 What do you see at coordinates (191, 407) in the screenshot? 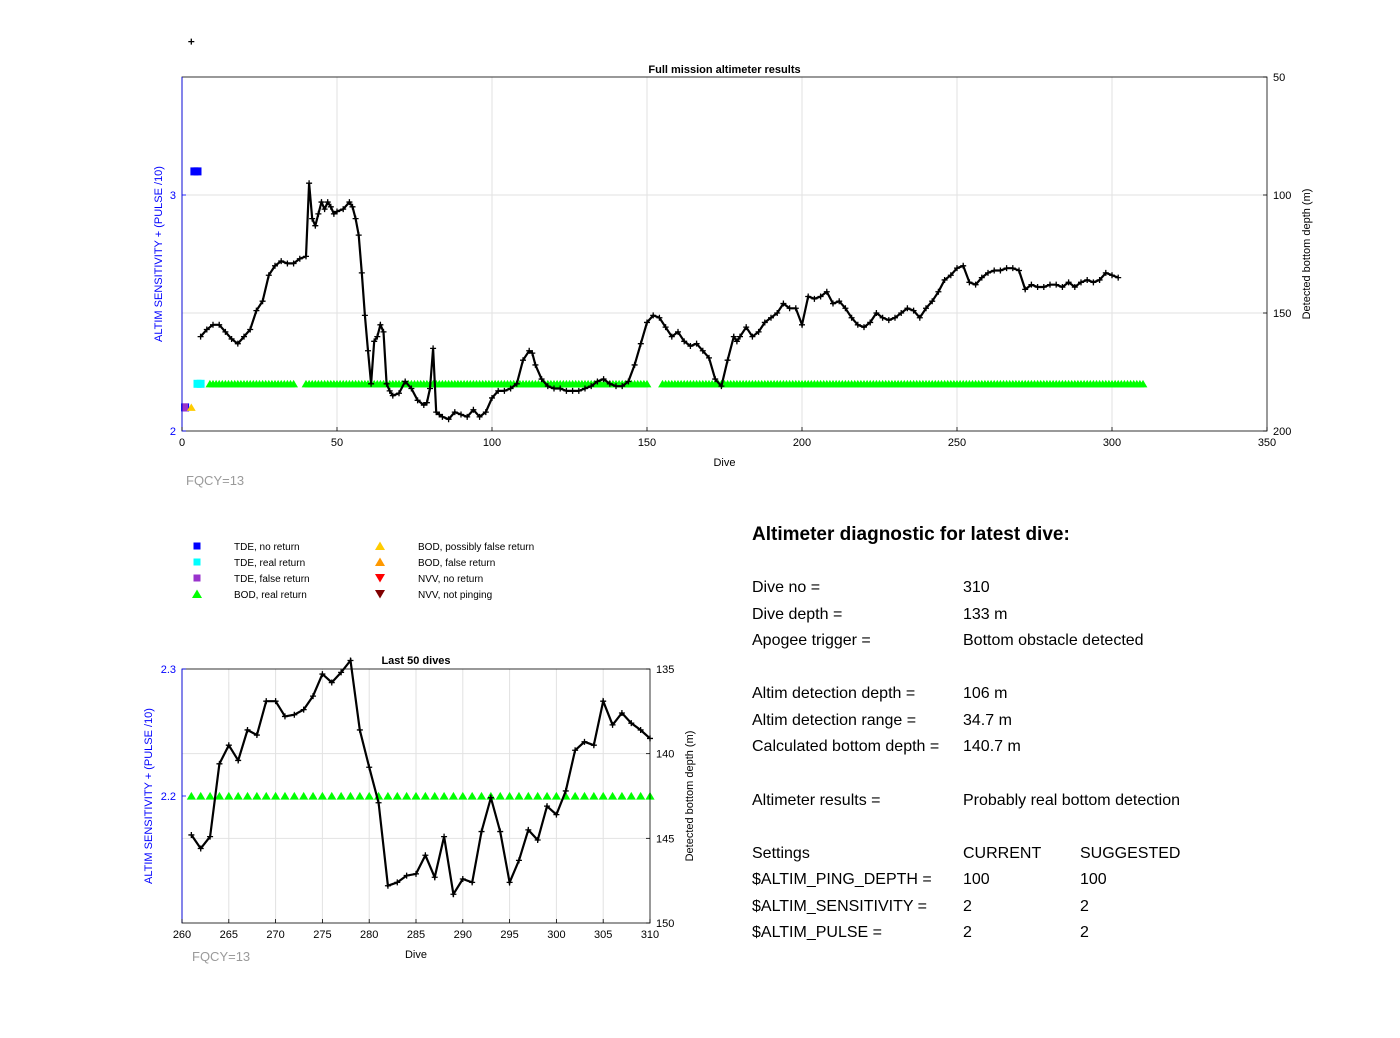
I see `bod-possibly-false-marker` at bounding box center [191, 407].